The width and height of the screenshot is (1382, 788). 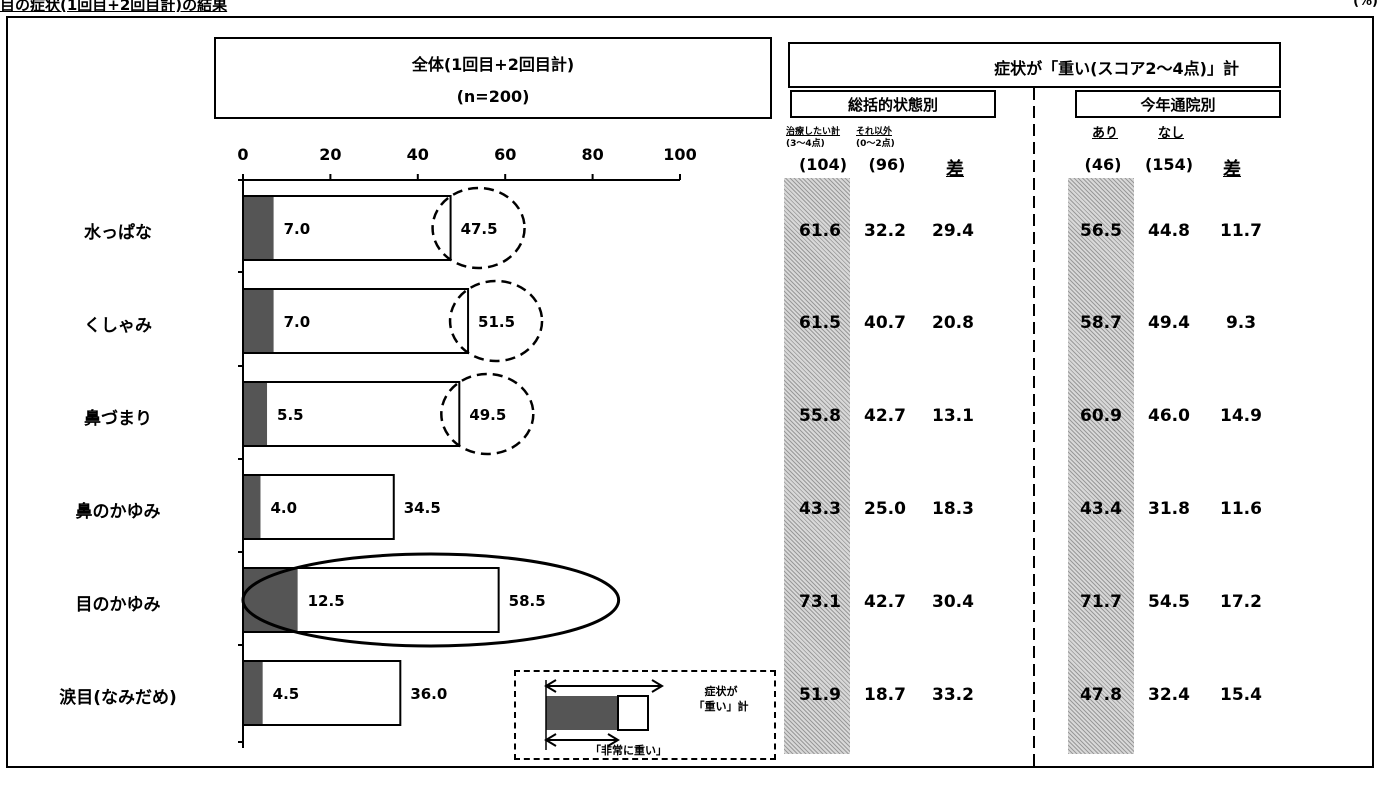 What do you see at coordinates (633, 713) in the screenshot?
I see `legend-heavy-swatch` at bounding box center [633, 713].